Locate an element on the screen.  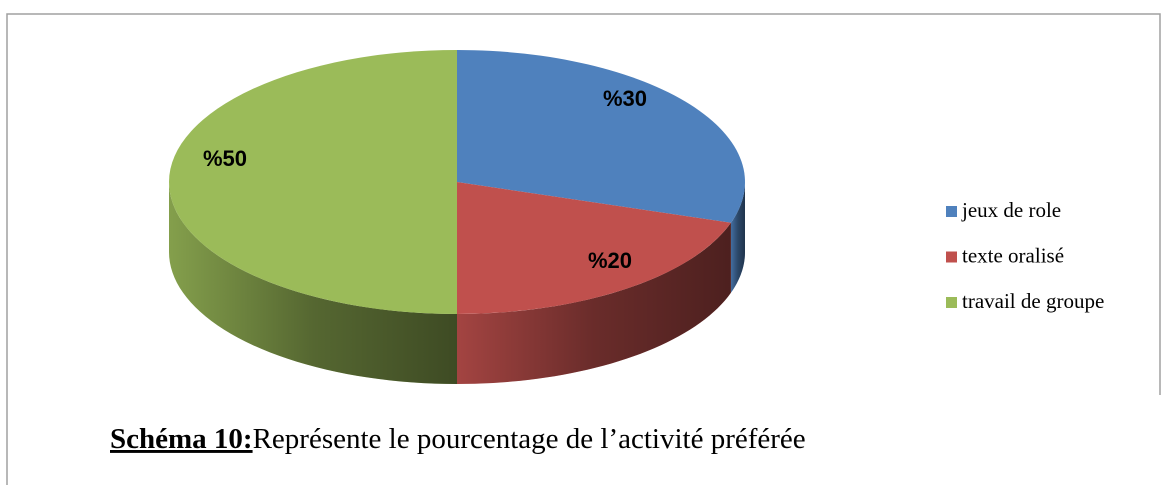
legend-label: texte oralisé is located at coordinates (1013, 255).